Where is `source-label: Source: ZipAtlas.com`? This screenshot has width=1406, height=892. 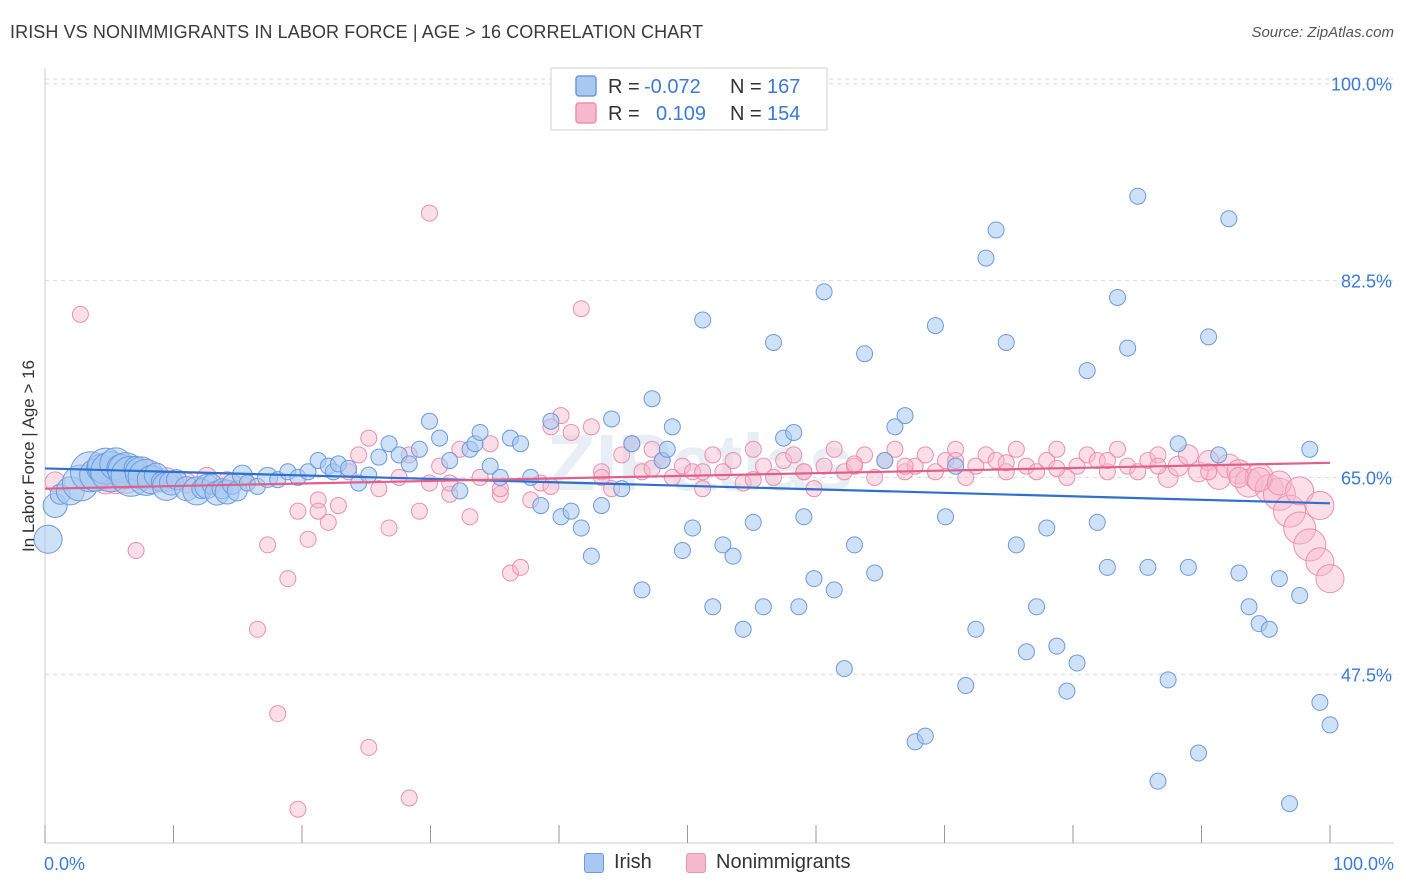
source-label: Source: ZipAtlas.com is located at coordinates (1322, 32).